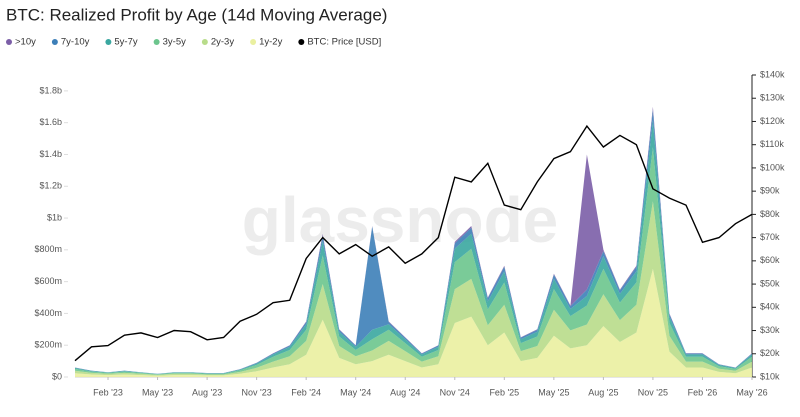  Describe the element at coordinates (108, 392) in the screenshot. I see `x-tick-label: Feb '23` at that location.